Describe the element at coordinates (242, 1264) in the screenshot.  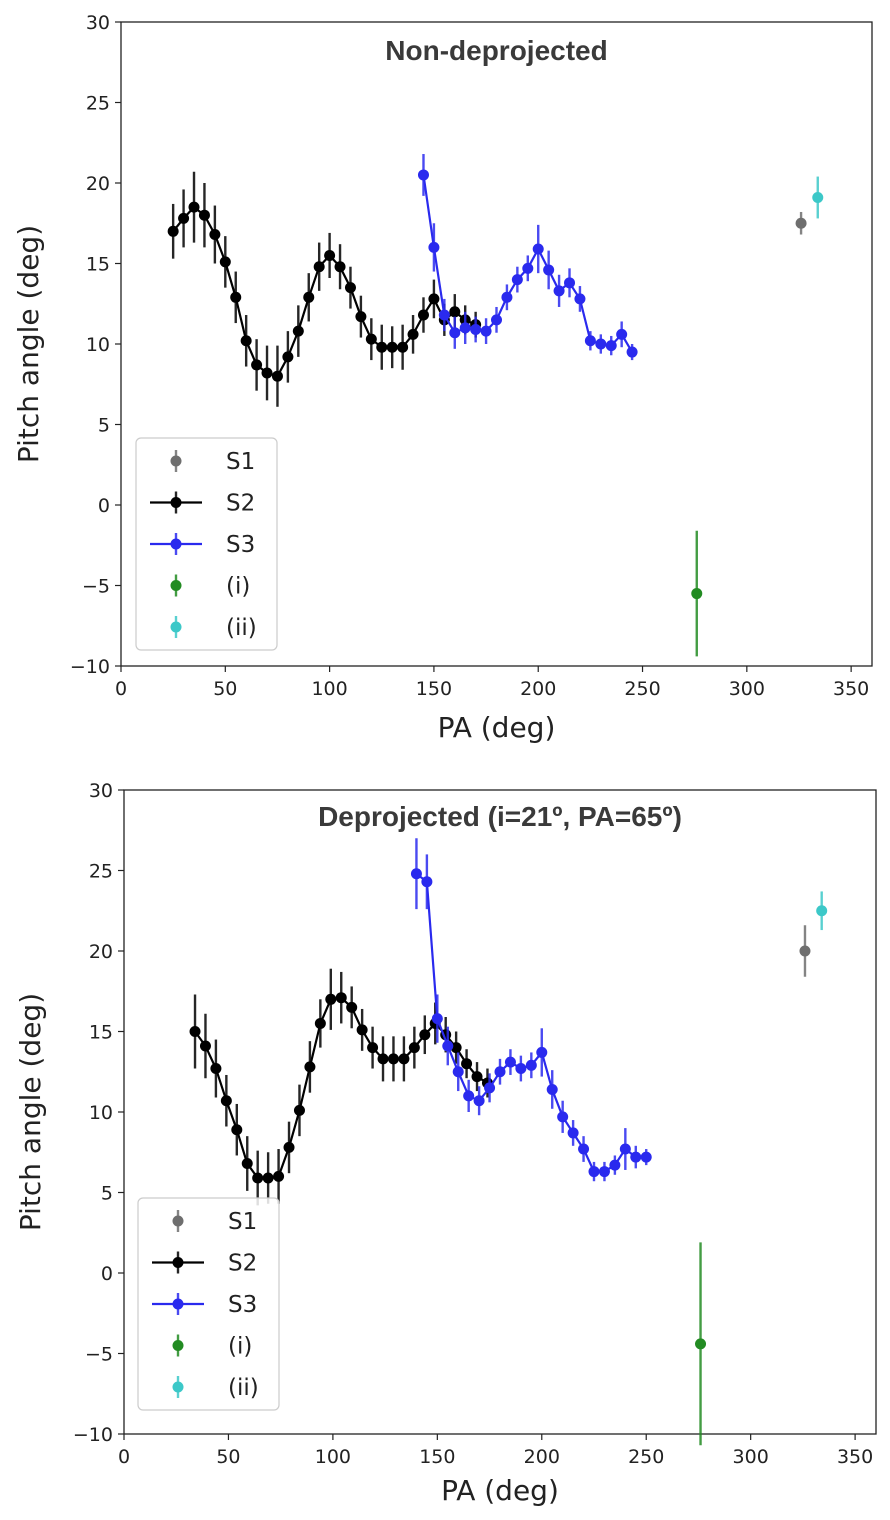
I see `chart-1-legend-label-s2: S2` at that location.